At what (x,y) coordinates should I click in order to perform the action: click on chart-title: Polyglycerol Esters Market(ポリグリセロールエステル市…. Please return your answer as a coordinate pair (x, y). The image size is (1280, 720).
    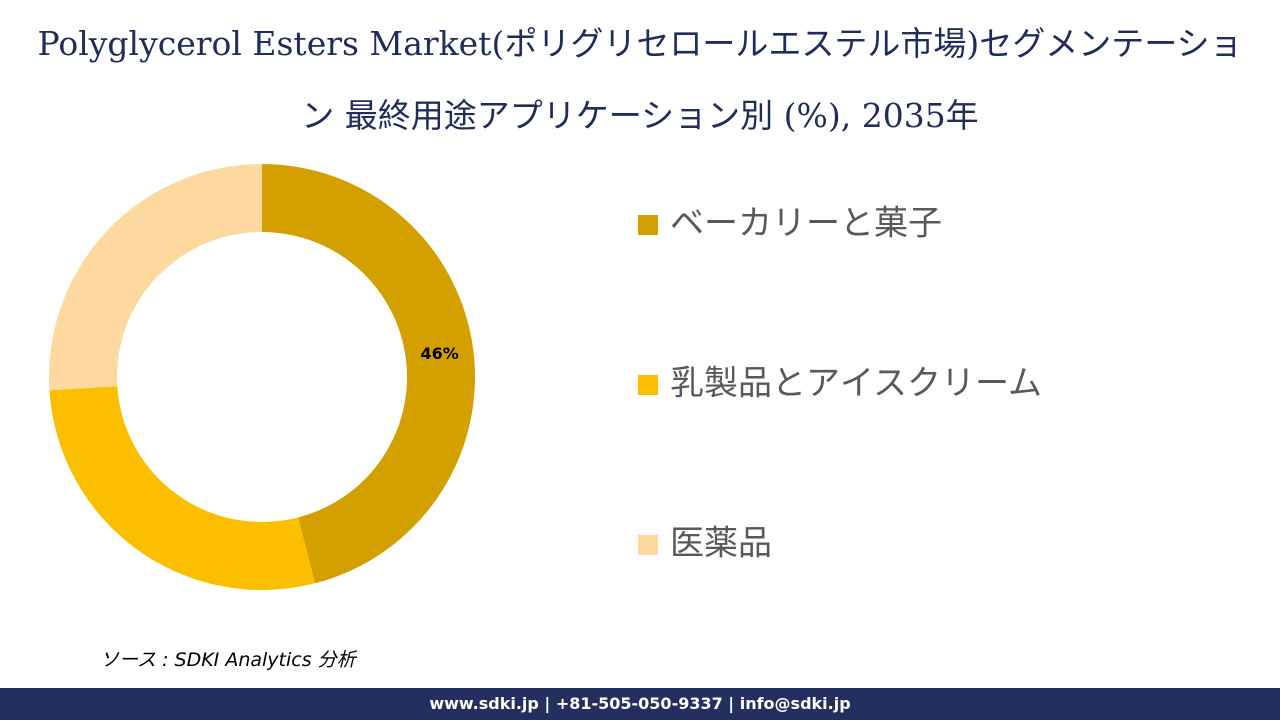
    Looking at the image, I should click on (640, 79).